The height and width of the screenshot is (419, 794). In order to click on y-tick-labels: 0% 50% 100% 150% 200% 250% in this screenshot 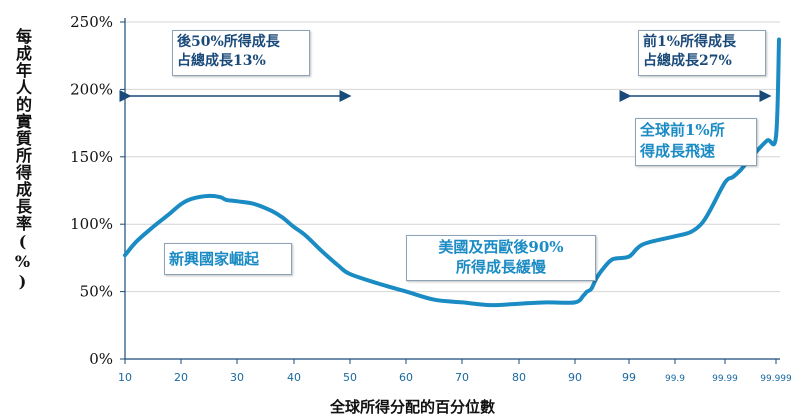, I will do `click(91, 190)`.